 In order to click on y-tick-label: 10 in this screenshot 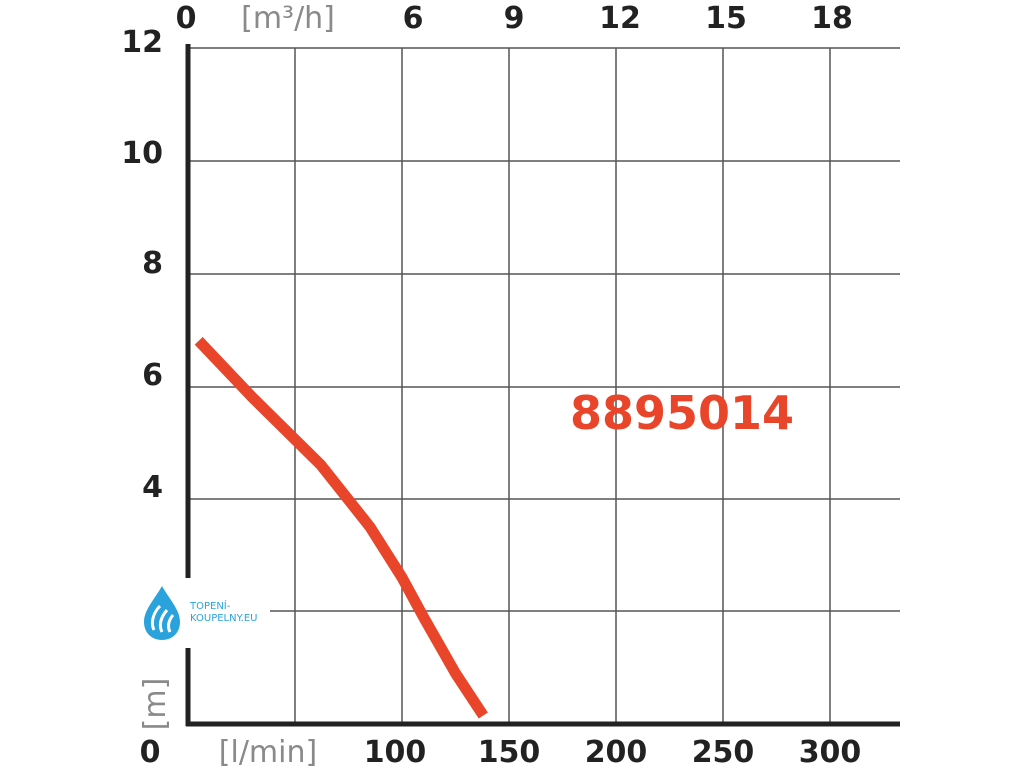, I will do `click(142, 153)`.